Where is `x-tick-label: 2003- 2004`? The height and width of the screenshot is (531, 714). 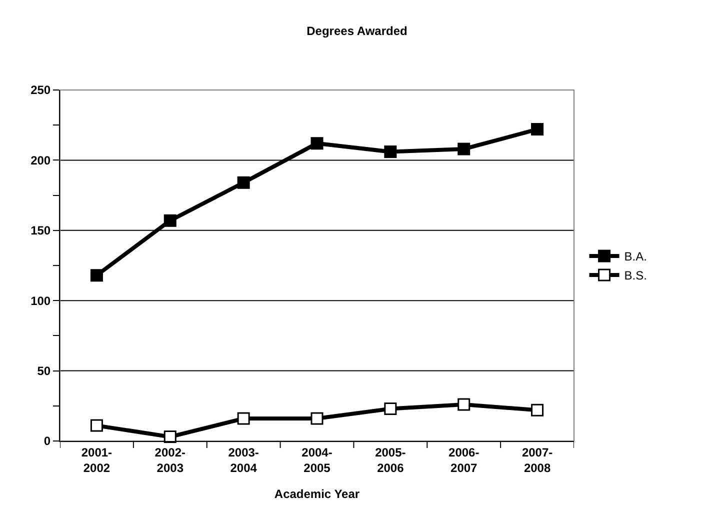 x-tick-label: 2003- 2004 is located at coordinates (243, 460).